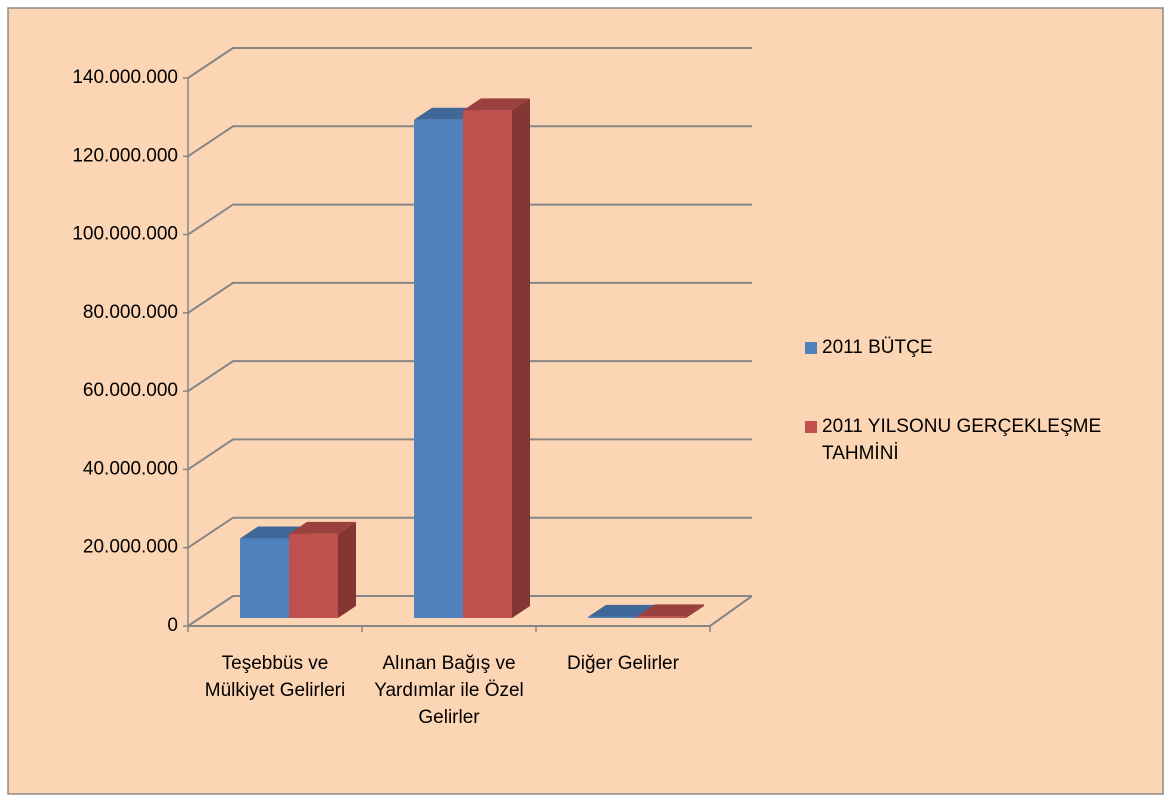 The image size is (1171, 798). What do you see at coordinates (731, 611) in the screenshot?
I see `floor-edge` at bounding box center [731, 611].